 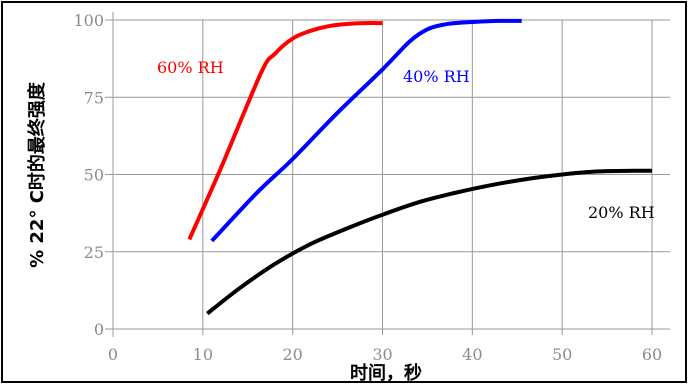 What do you see at coordinates (472, 354) in the screenshot?
I see `x-tick-label: 40` at bounding box center [472, 354].